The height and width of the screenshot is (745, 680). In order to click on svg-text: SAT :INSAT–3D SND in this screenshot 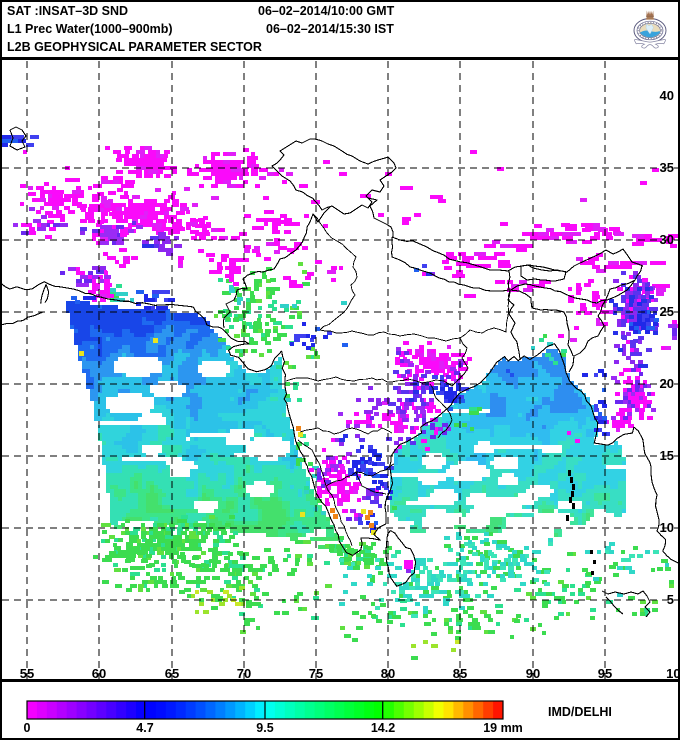, I will do `click(67, 11)`.